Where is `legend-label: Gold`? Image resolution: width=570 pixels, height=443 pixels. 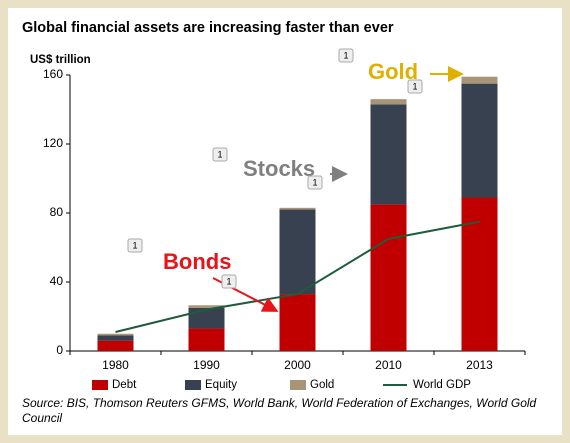
legend-label: Gold is located at coordinates (322, 385).